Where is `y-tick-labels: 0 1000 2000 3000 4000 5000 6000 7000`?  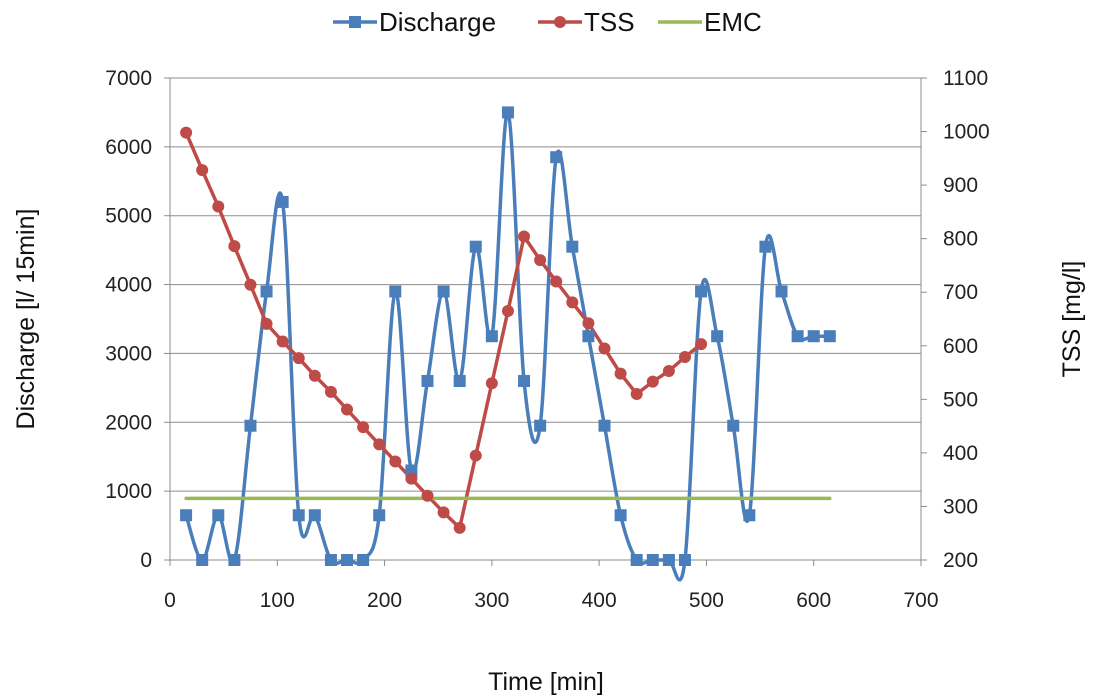
y-tick-labels: 0 1000 2000 3000 4000 5000 6000 7000 is located at coordinates (128, 319).